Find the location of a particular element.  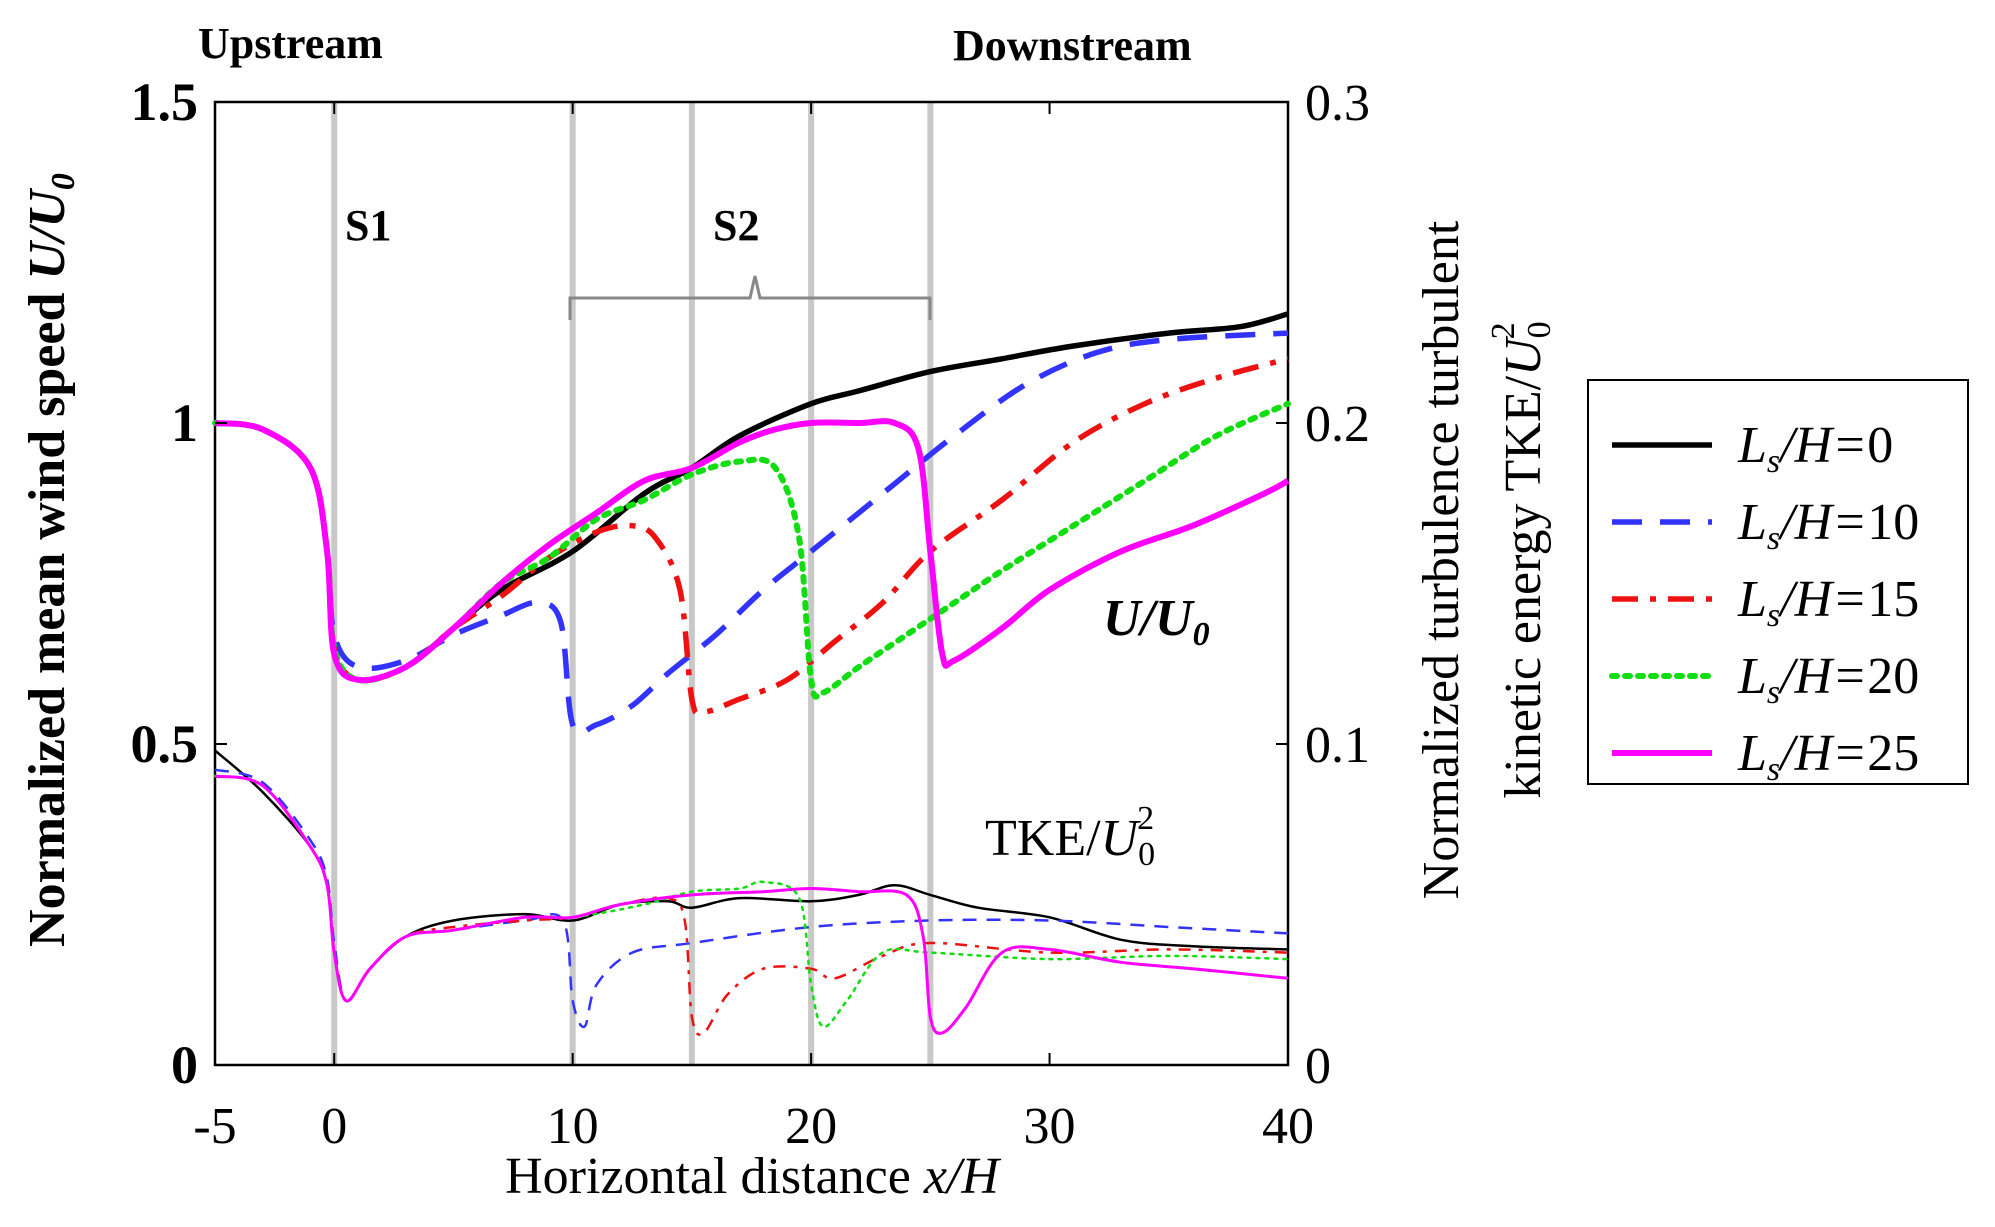

tke-annotation: TKE/U02 is located at coordinates (1070, 836).